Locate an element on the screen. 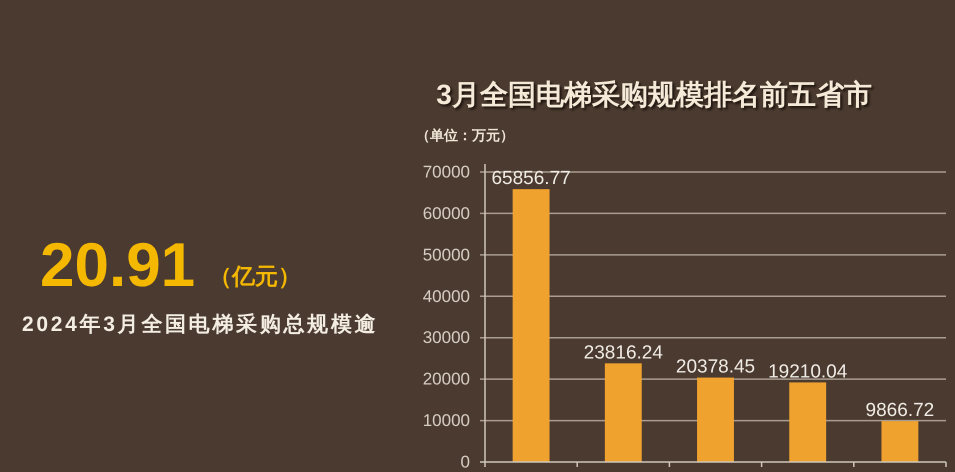  data-label: 20378.45 is located at coordinates (716, 367).